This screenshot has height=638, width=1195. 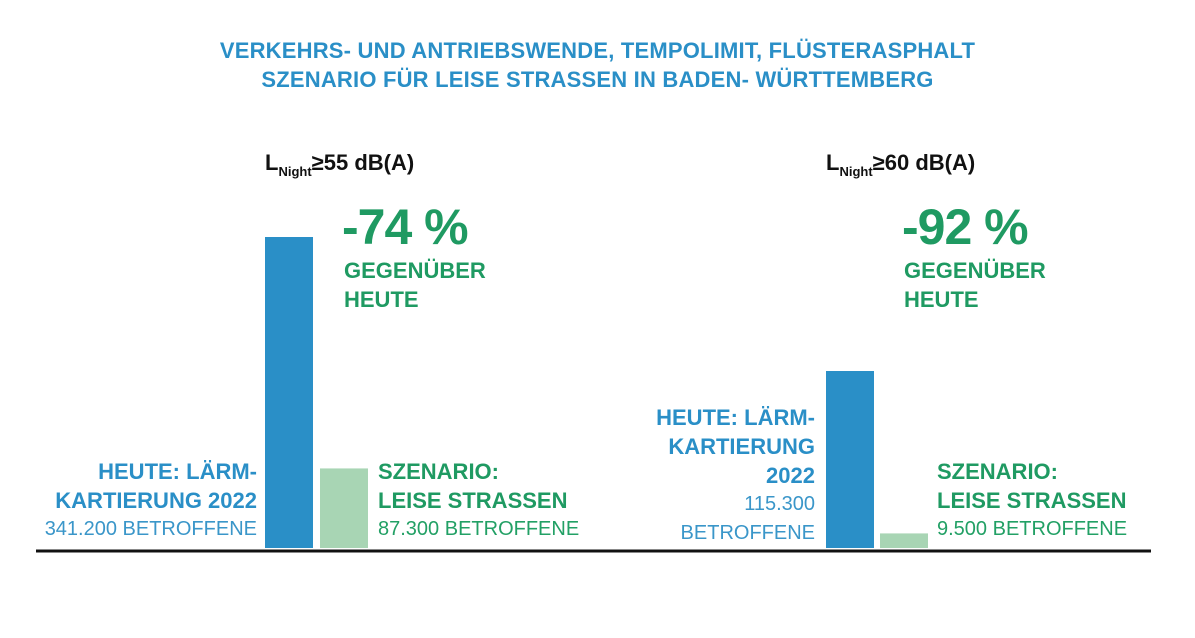 What do you see at coordinates (901, 164) in the screenshot?
I see `condition-label-60: LNight≥60 dB(A)` at bounding box center [901, 164].